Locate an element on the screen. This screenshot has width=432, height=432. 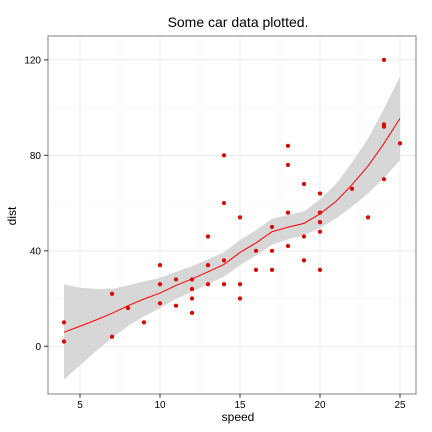
x-axis-label: speed is located at coordinates (238, 417).